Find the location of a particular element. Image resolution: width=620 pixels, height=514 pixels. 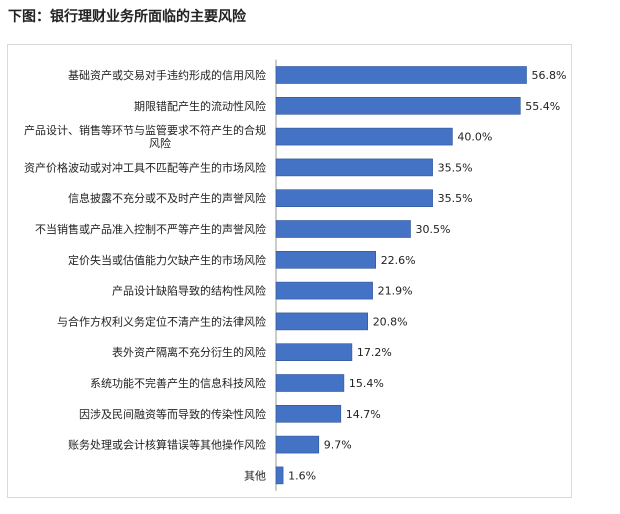

category-label-line: 产品设计缺陷导致的结构性风险 is located at coordinates (189, 291).